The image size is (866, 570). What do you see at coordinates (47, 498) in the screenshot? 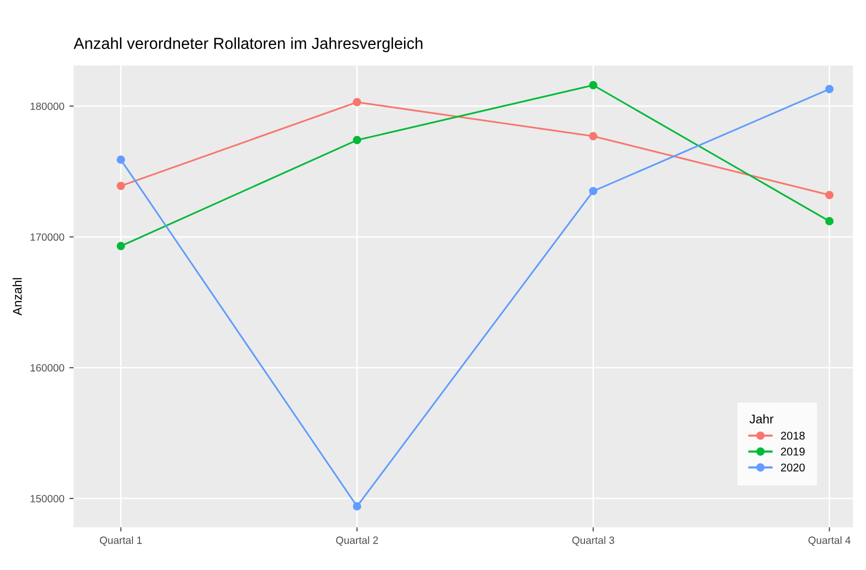
I see `y-tick-label: 150000` at bounding box center [47, 498].